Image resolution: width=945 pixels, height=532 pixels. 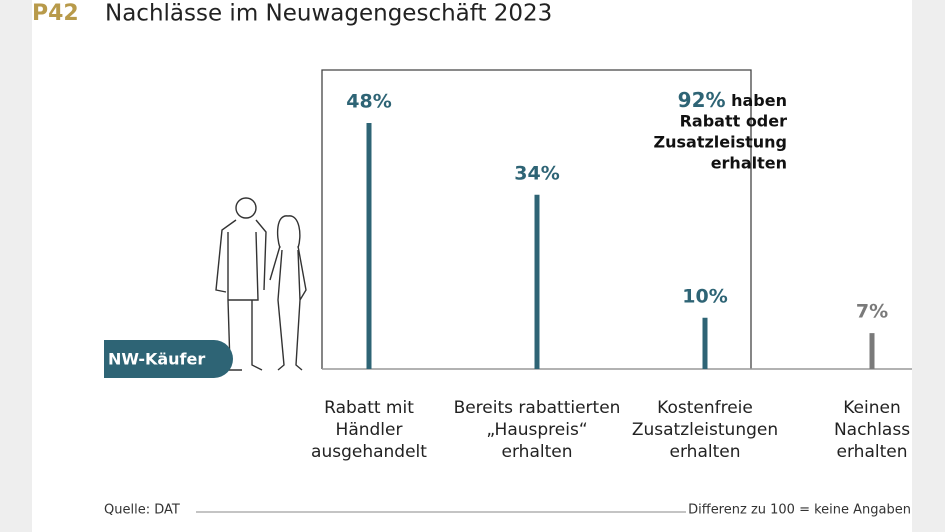 I want to click on annotation-line: 92% haben, so click(x=732, y=100).